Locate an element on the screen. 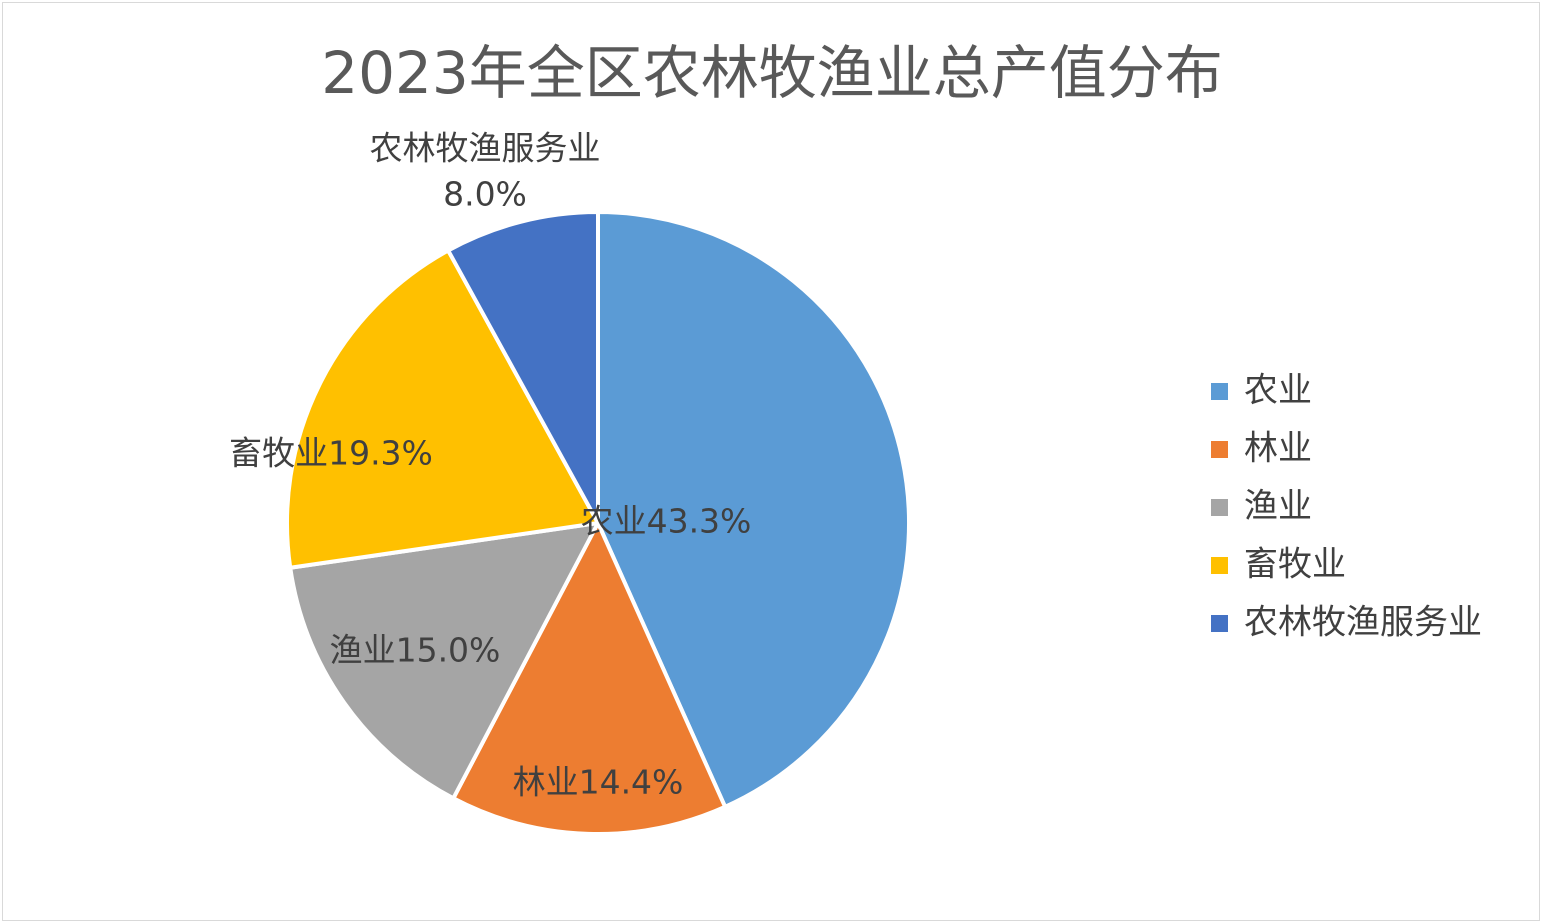 Image resolution: width=1542 pixels, height=923 pixels. legend-label-1: 林业 is located at coordinates (1278, 449).